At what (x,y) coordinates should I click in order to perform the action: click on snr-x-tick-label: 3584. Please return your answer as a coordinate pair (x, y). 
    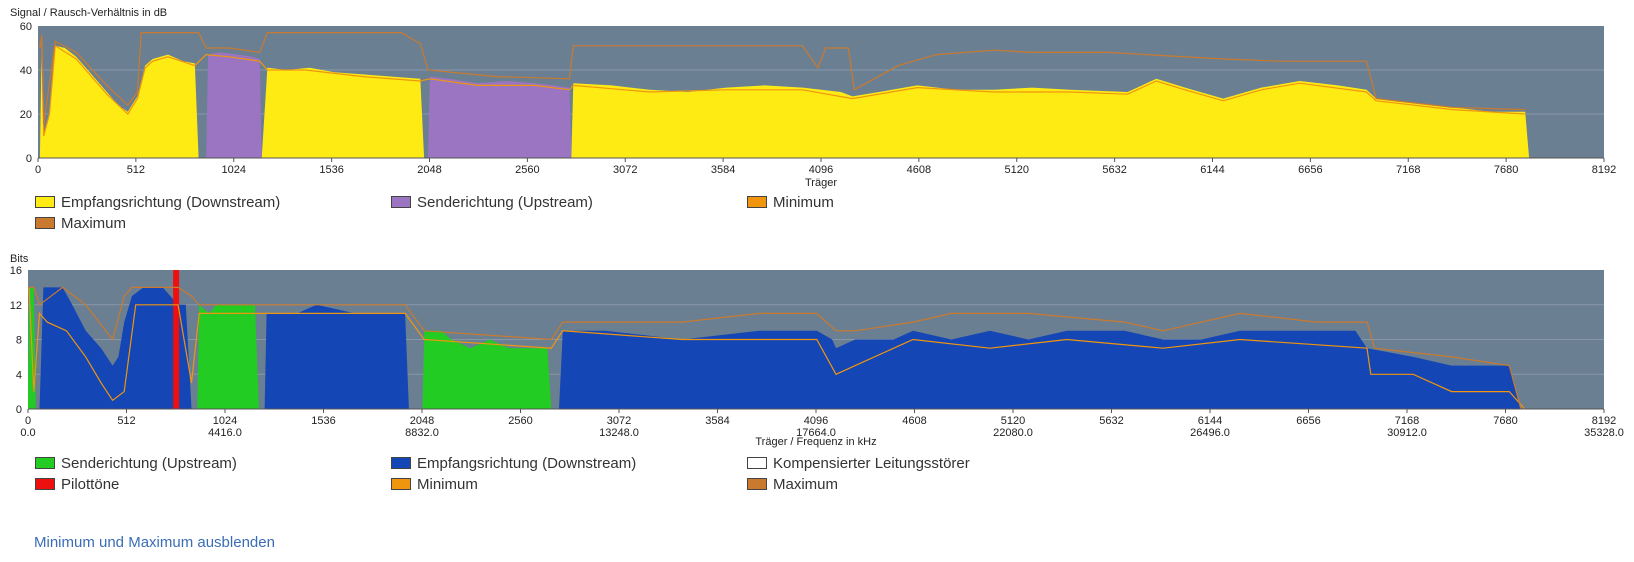
    Looking at the image, I should click on (723, 170).